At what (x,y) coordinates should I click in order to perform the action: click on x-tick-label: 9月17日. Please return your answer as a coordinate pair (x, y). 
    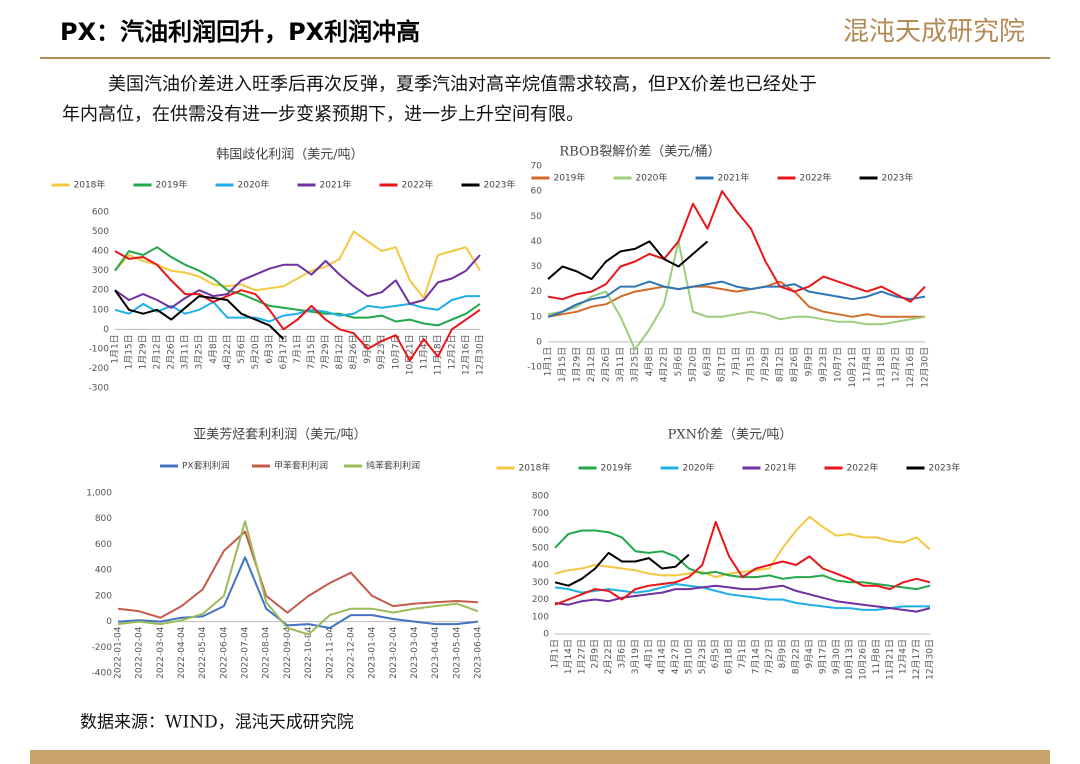
    Looking at the image, I should click on (822, 656).